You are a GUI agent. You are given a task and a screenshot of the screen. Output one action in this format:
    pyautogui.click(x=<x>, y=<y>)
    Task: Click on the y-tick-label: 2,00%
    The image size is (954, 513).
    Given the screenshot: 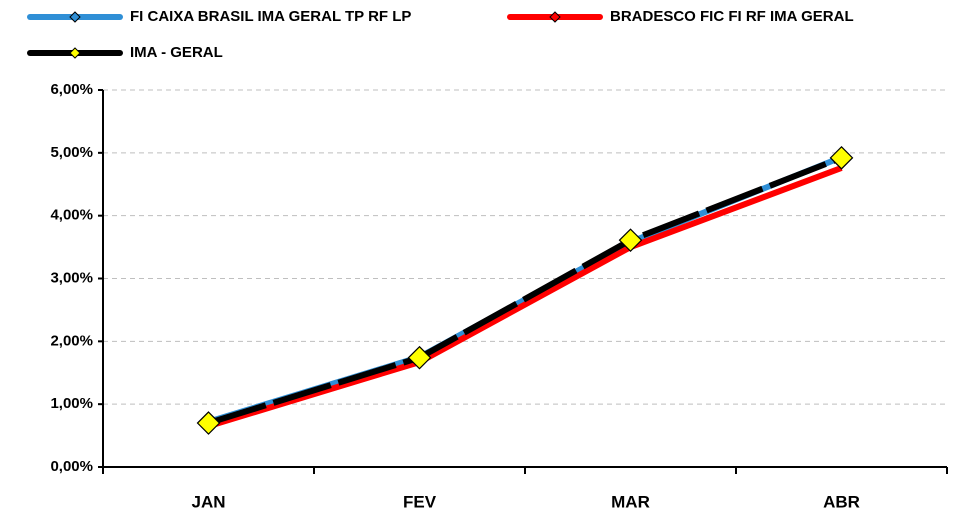 What is the action you would take?
    pyautogui.click(x=71, y=340)
    